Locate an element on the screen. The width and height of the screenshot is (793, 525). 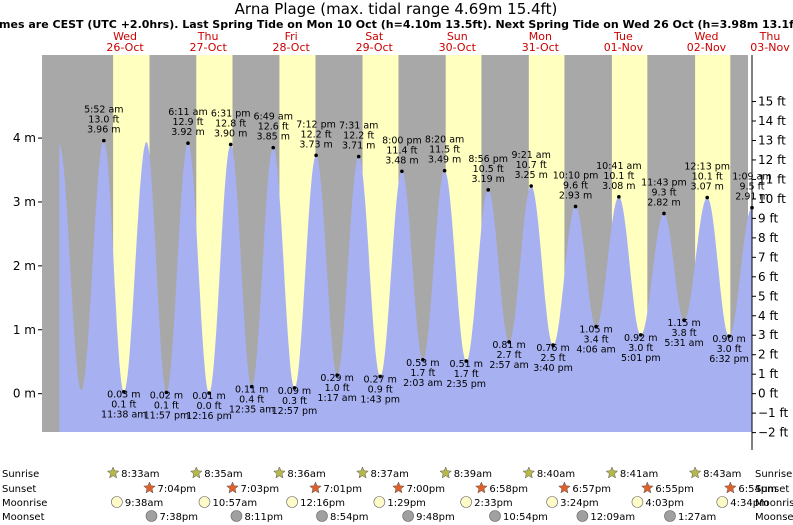
sunrise-time: 8:40am is located at coordinates (556, 474).